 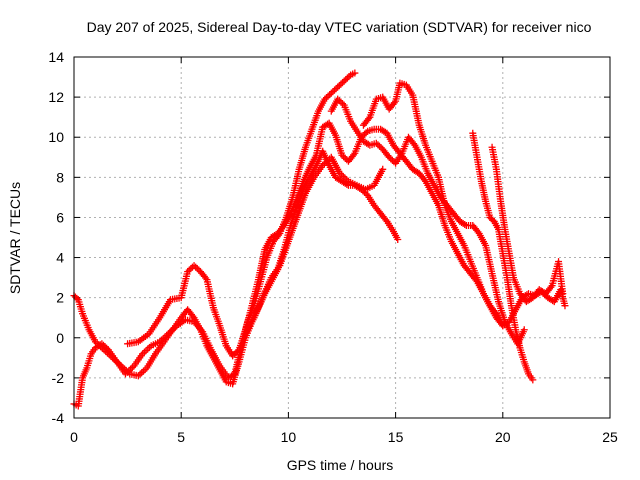 I want to click on x-tick-label: 10, so click(x=289, y=437).